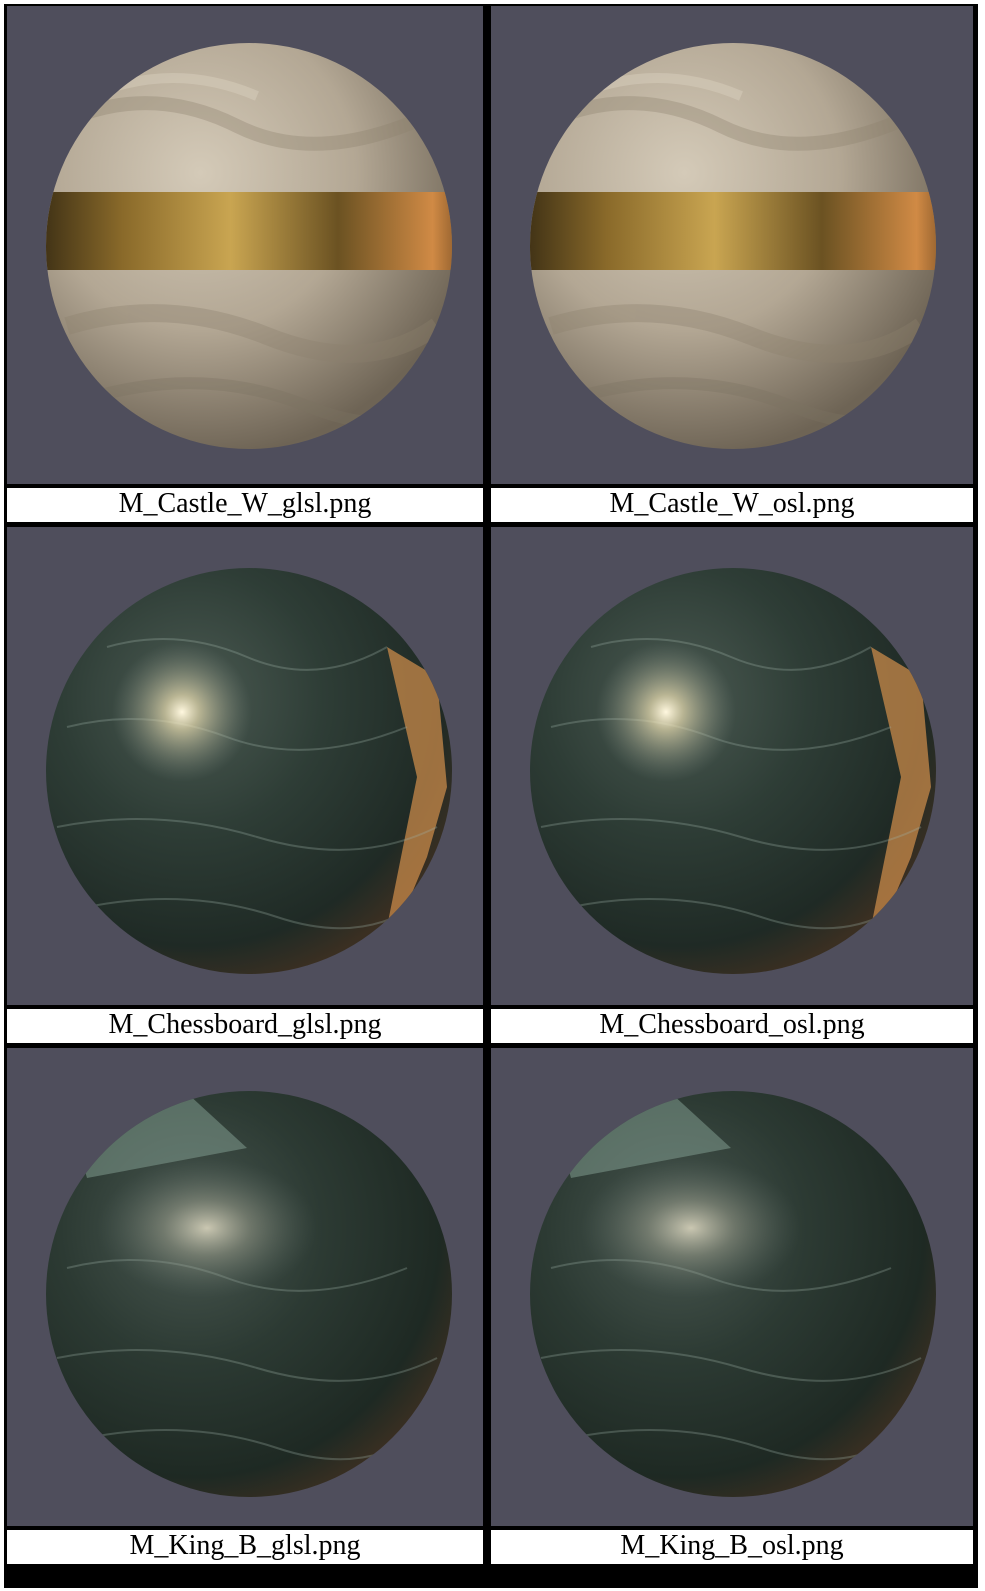 The width and height of the screenshot is (985, 1591). Describe the element at coordinates (249, 1294) in the screenshot. I see `sphere-king-glsl` at that location.